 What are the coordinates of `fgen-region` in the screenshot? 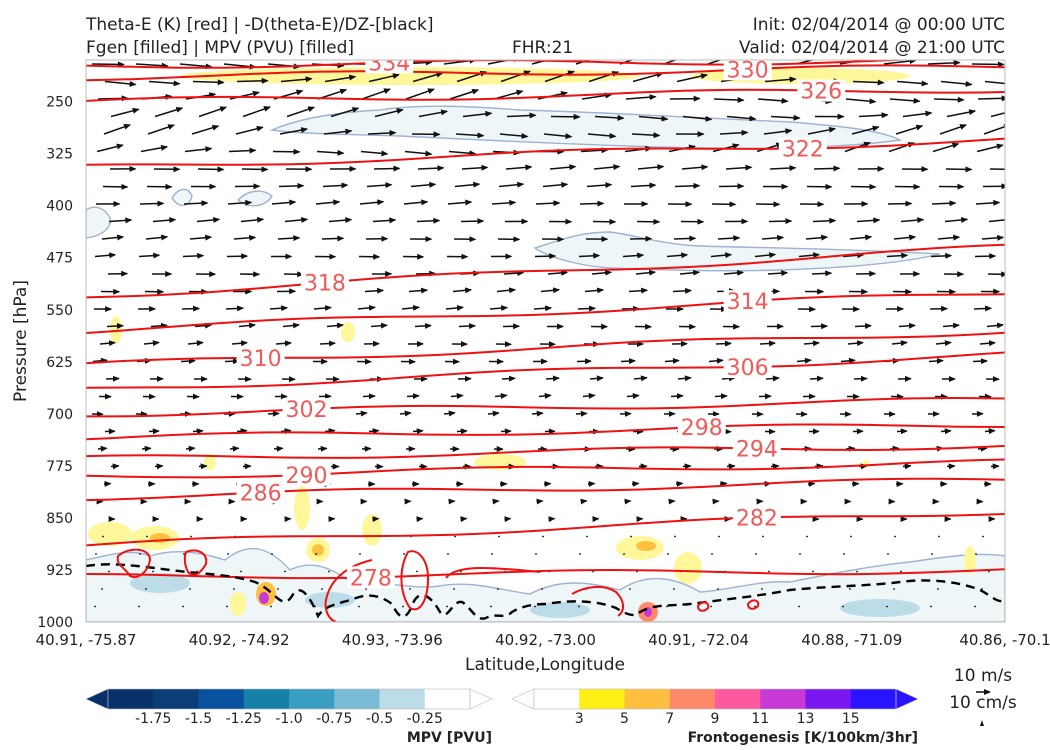 It's located at (348, 332).